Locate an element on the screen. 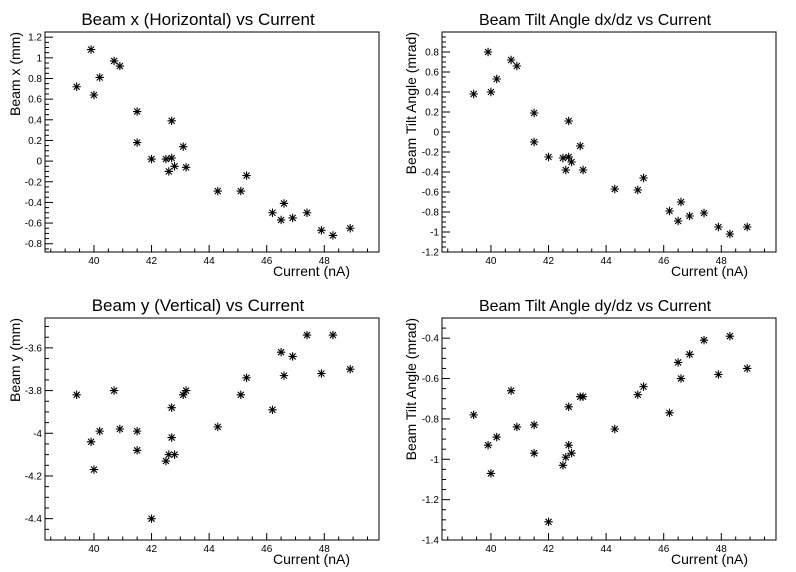 This screenshot has height=572, width=796. x-tick-label: 42 is located at coordinates (152, 549).